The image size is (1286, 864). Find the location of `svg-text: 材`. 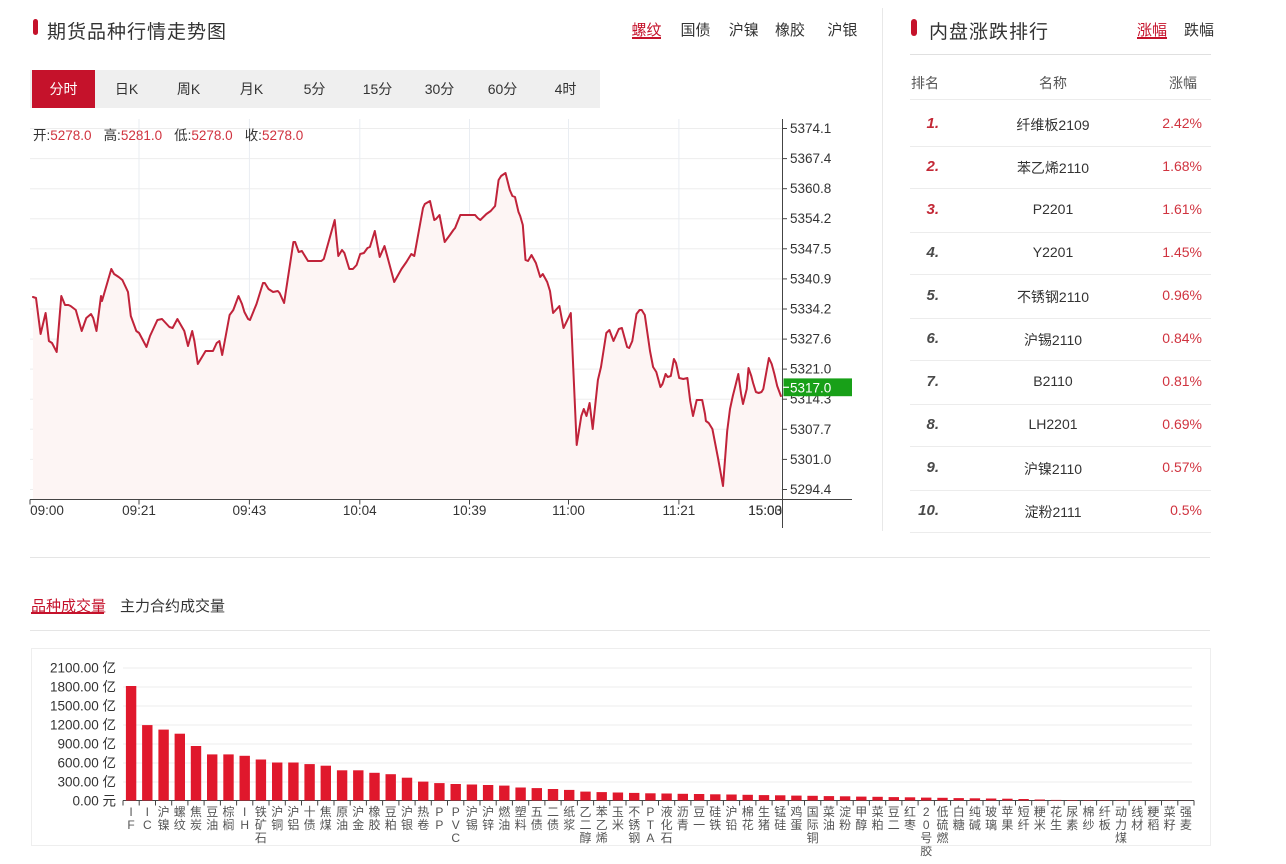

svg-text: 材 is located at coordinates (1137, 825).